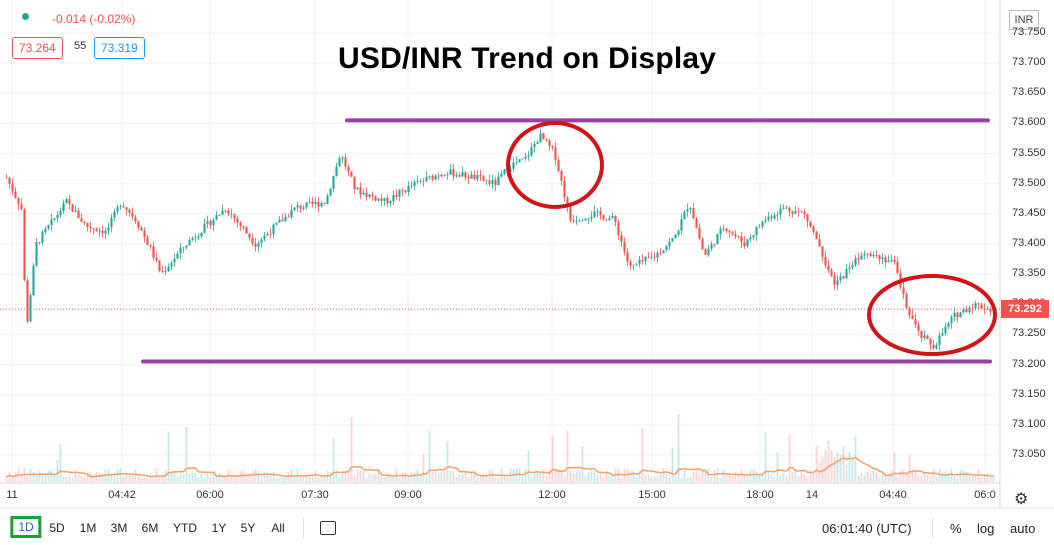  What do you see at coordinates (150, 528) in the screenshot?
I see `timeframe-button-6m: 6M` at bounding box center [150, 528].